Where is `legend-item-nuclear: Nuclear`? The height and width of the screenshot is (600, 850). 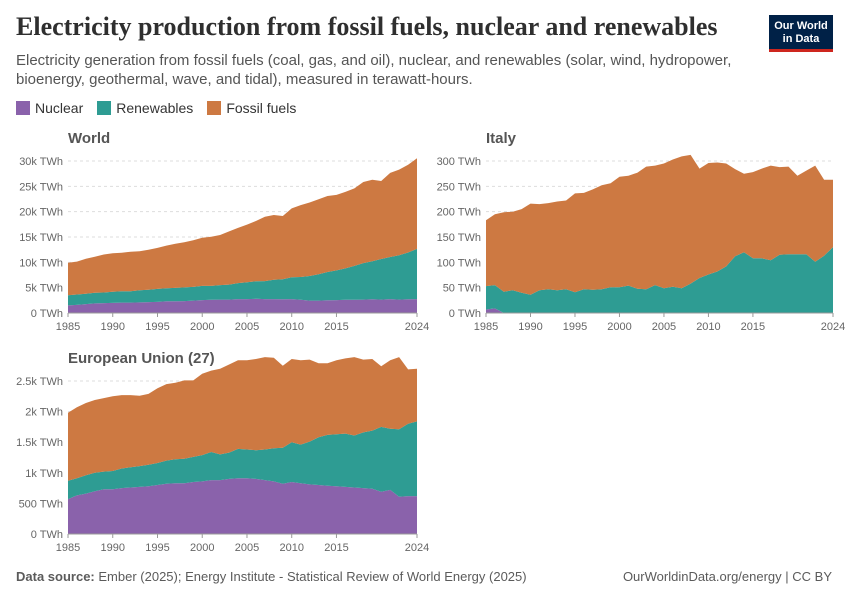 legend-item-nuclear: Nuclear is located at coordinates (49, 108).